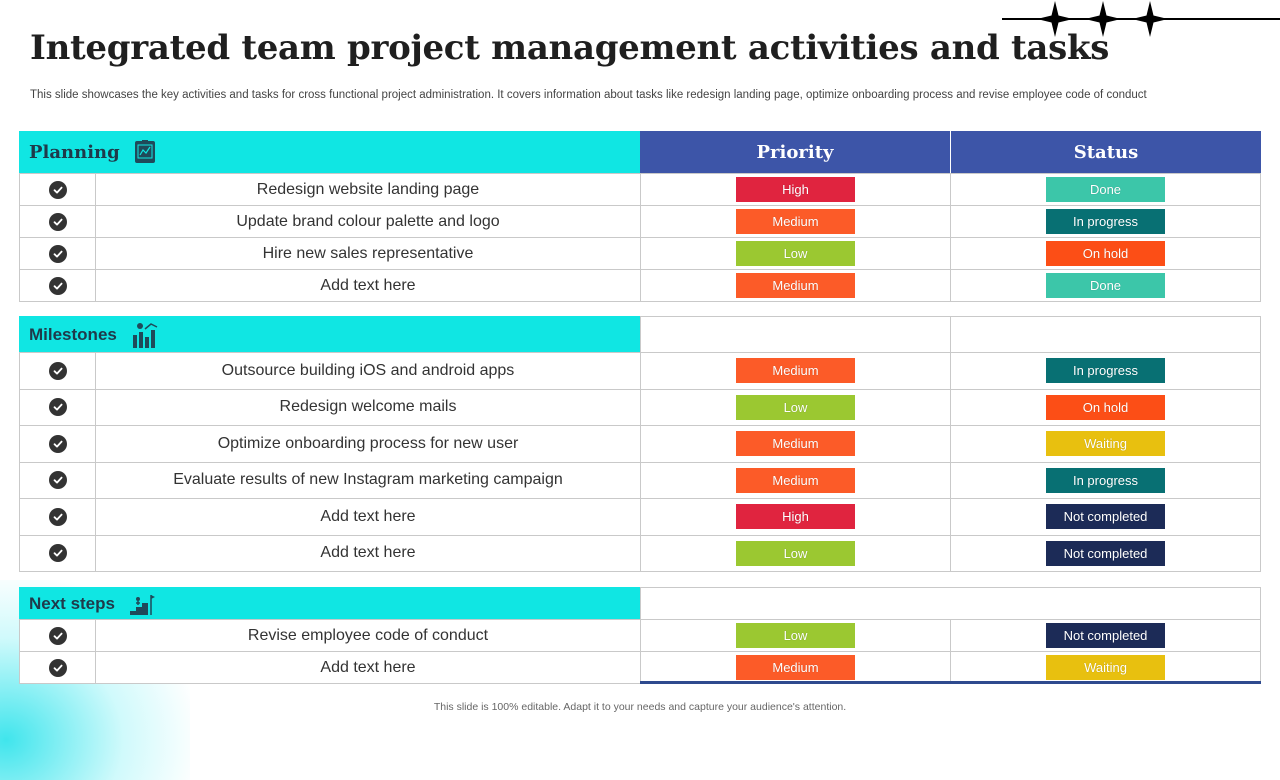  Describe the element at coordinates (795, 152) in the screenshot. I see `priority-column-header: Priority` at that location.